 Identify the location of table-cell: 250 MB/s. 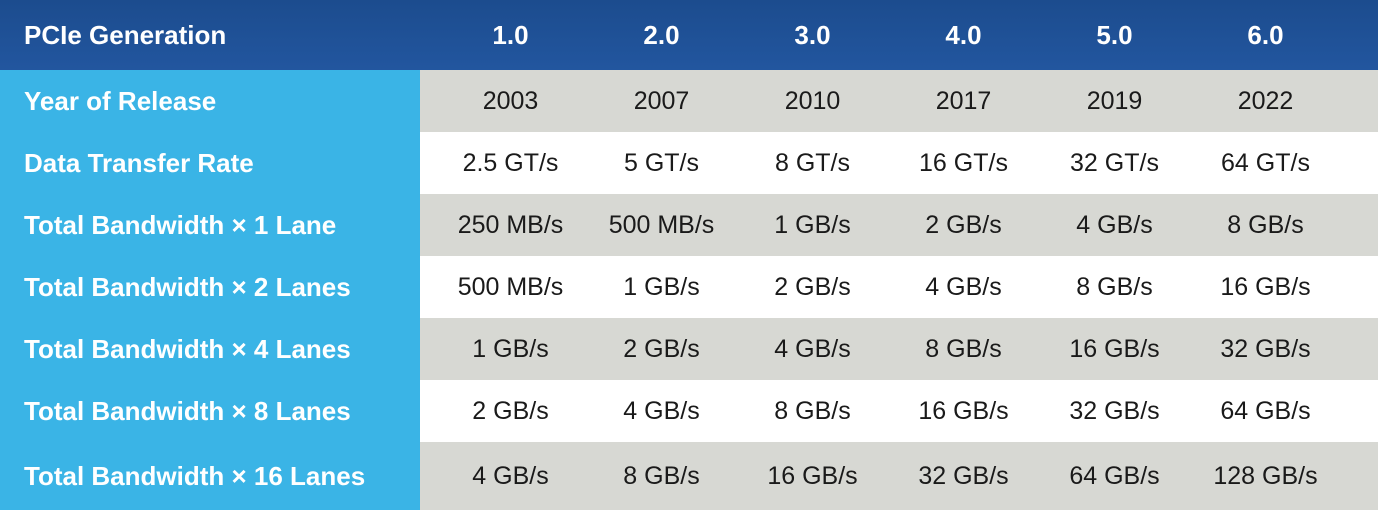
(510, 224).